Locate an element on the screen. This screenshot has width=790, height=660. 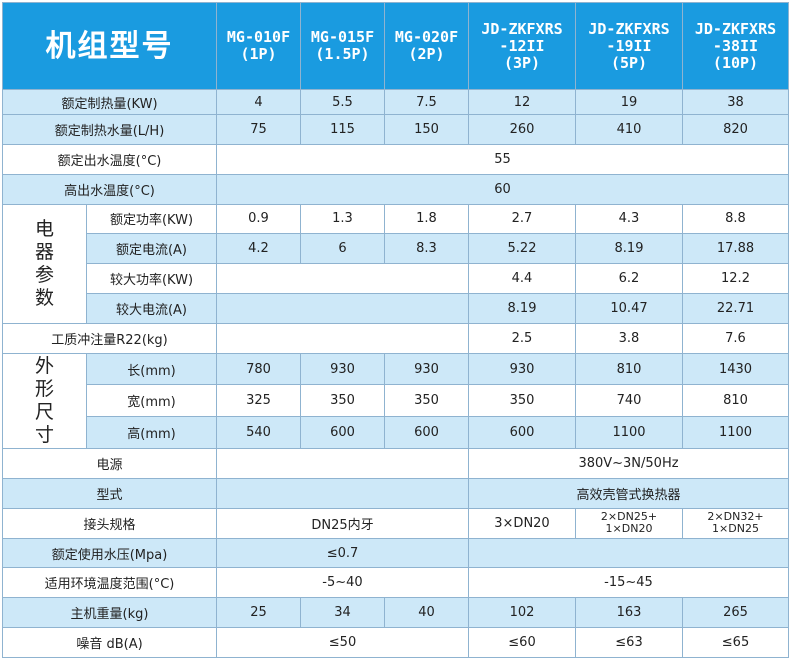
table-cell: 3.8 is located at coordinates (629, 338).